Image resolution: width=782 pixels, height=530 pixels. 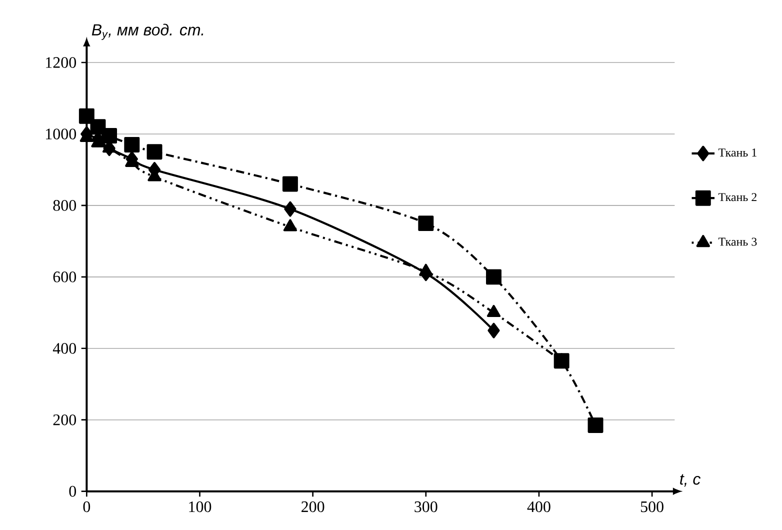 What do you see at coordinates (737, 152) in the screenshot?
I see `legend-label: Ткань 1` at bounding box center [737, 152].